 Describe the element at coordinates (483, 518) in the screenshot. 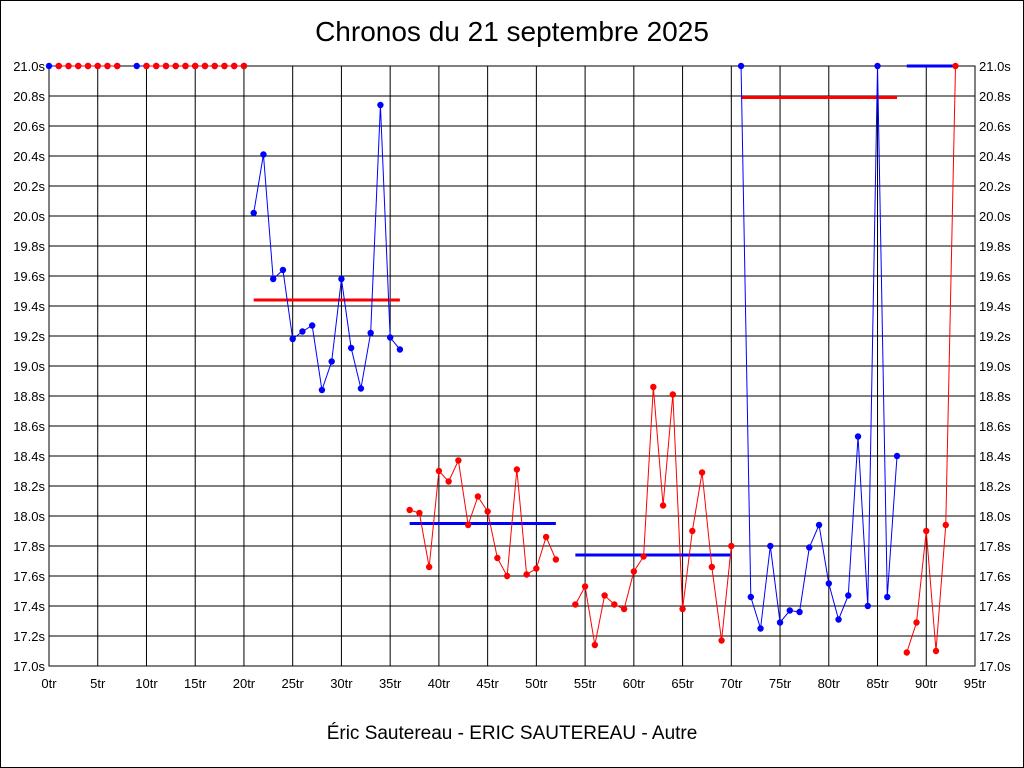

I see `series-line-red` at that location.